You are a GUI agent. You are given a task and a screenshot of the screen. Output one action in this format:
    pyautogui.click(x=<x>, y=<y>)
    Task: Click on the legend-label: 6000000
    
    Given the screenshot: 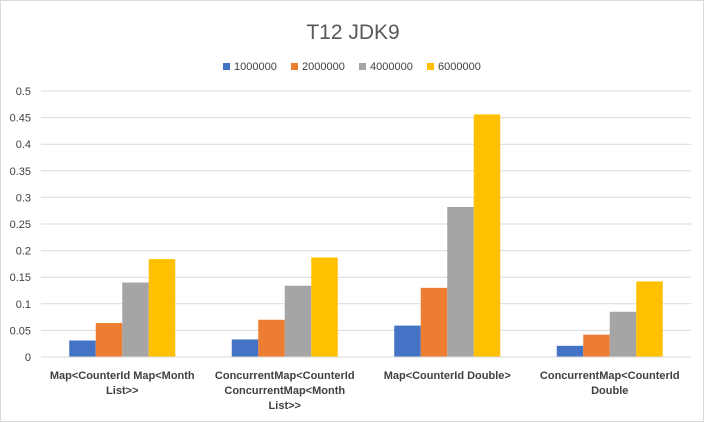 What is the action you would take?
    pyautogui.click(x=459, y=67)
    